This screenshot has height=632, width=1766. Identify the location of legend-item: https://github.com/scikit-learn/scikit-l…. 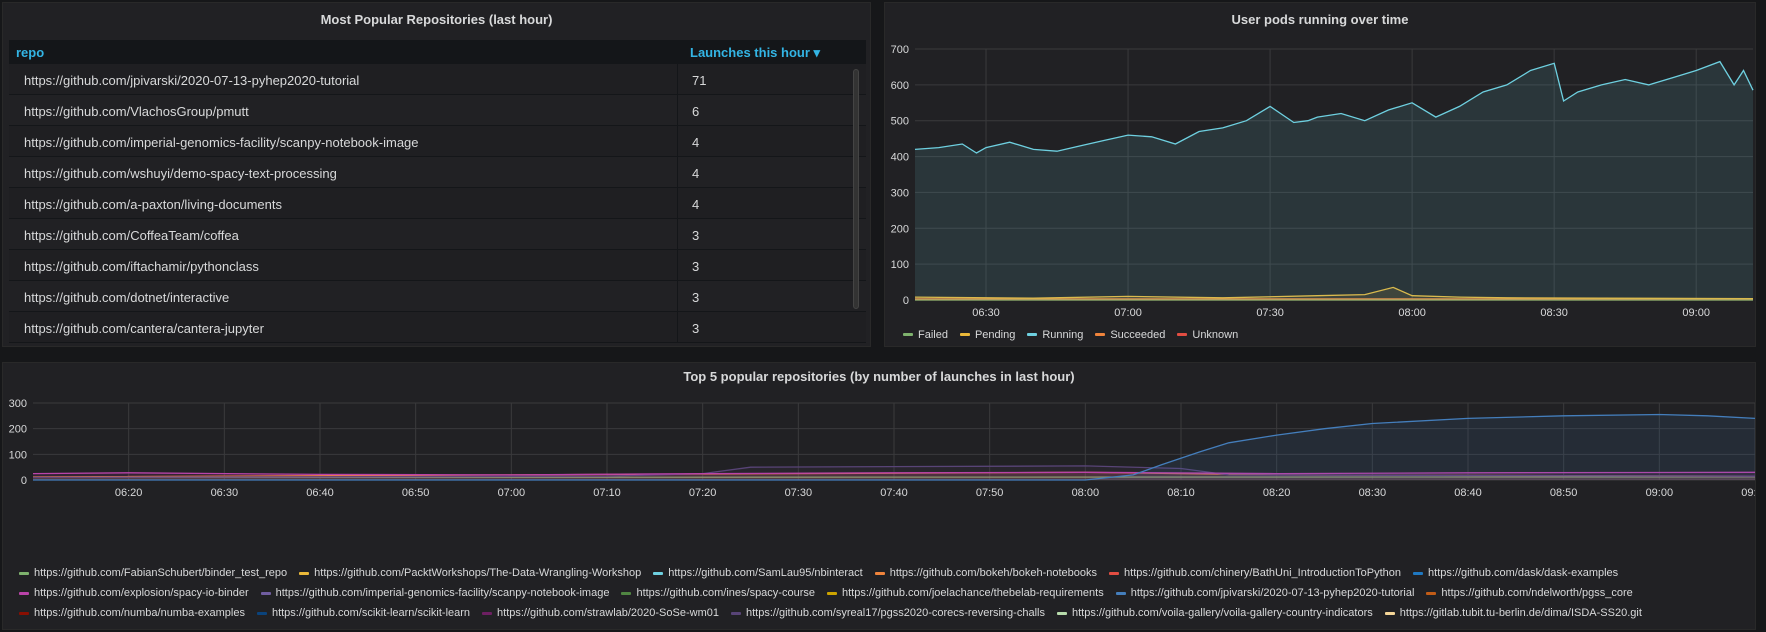
(363, 613).